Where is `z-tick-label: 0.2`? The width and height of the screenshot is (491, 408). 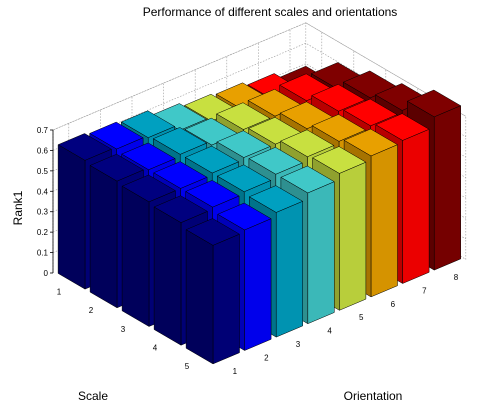 z-tick-label: 0.2 is located at coordinates (43, 232).